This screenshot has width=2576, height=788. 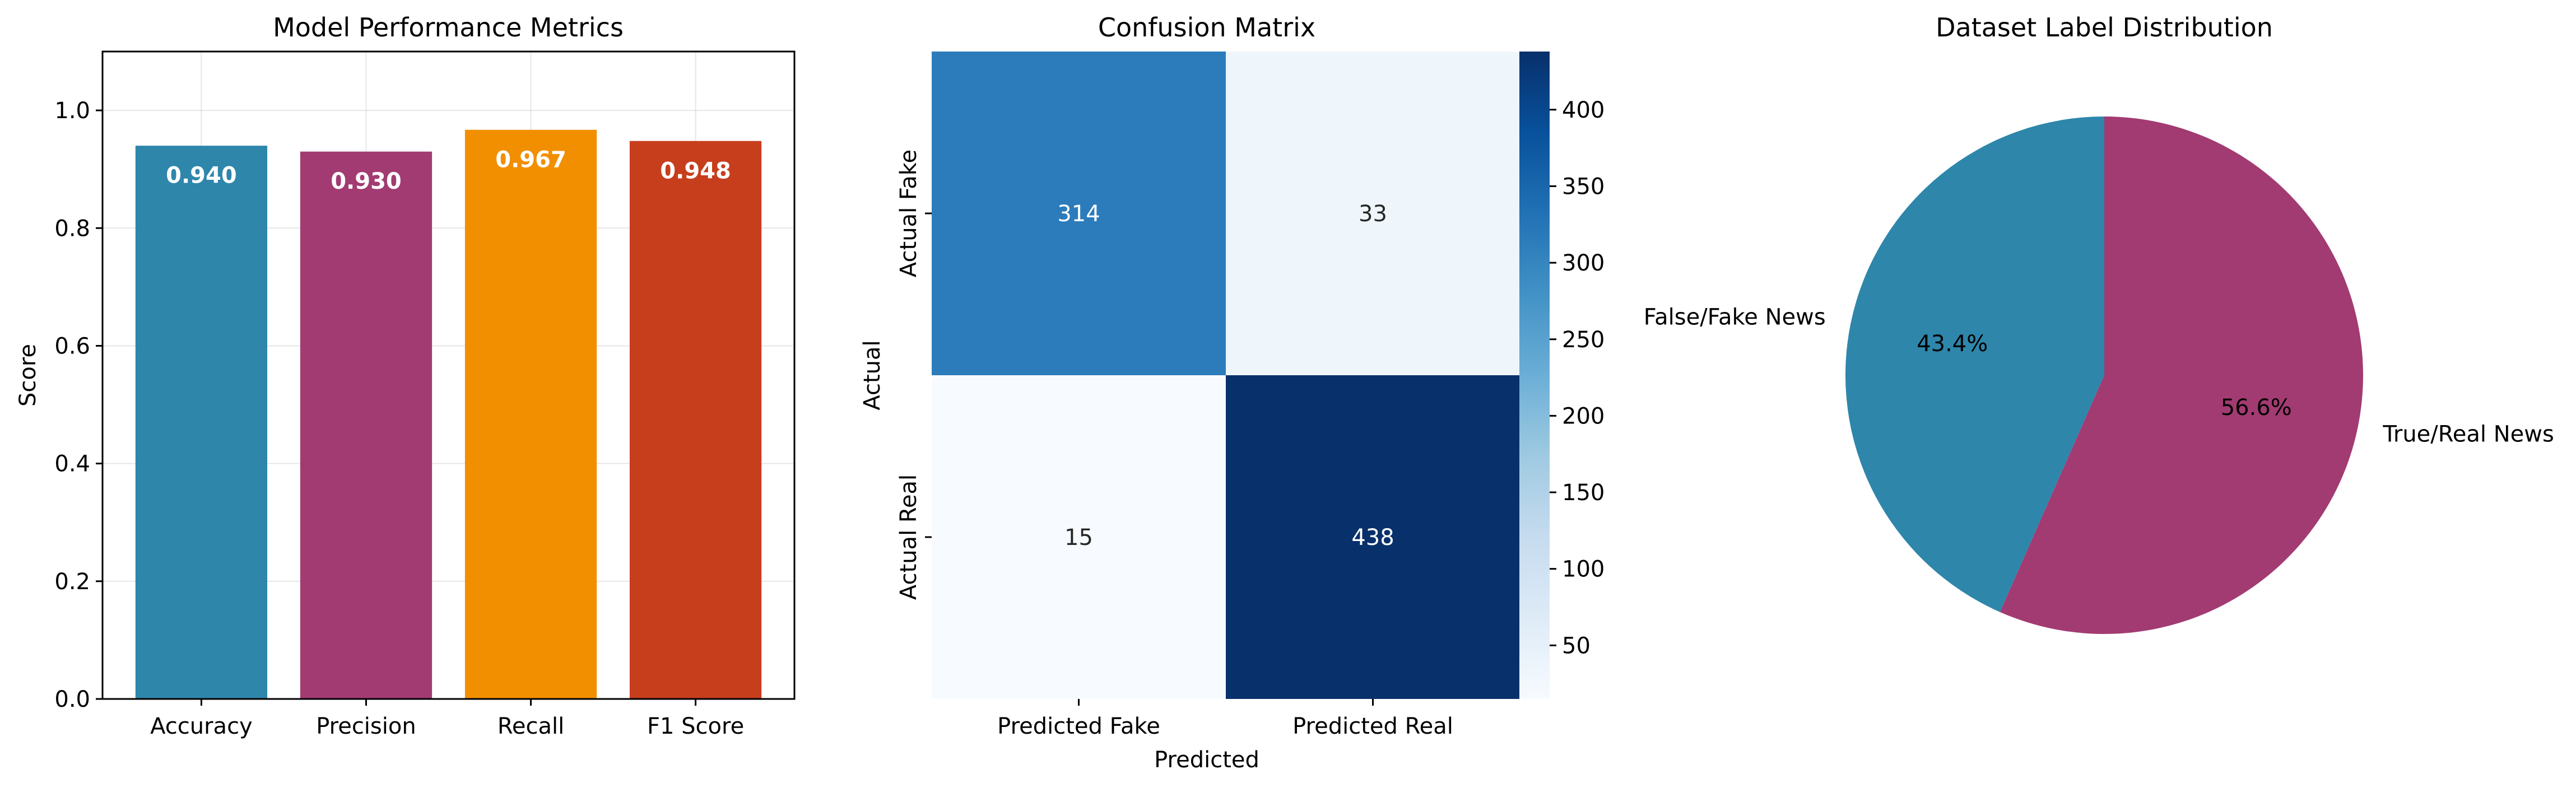 What do you see at coordinates (72, 229) in the screenshot?
I see `bar-y-tick-label: 0.8` at bounding box center [72, 229].